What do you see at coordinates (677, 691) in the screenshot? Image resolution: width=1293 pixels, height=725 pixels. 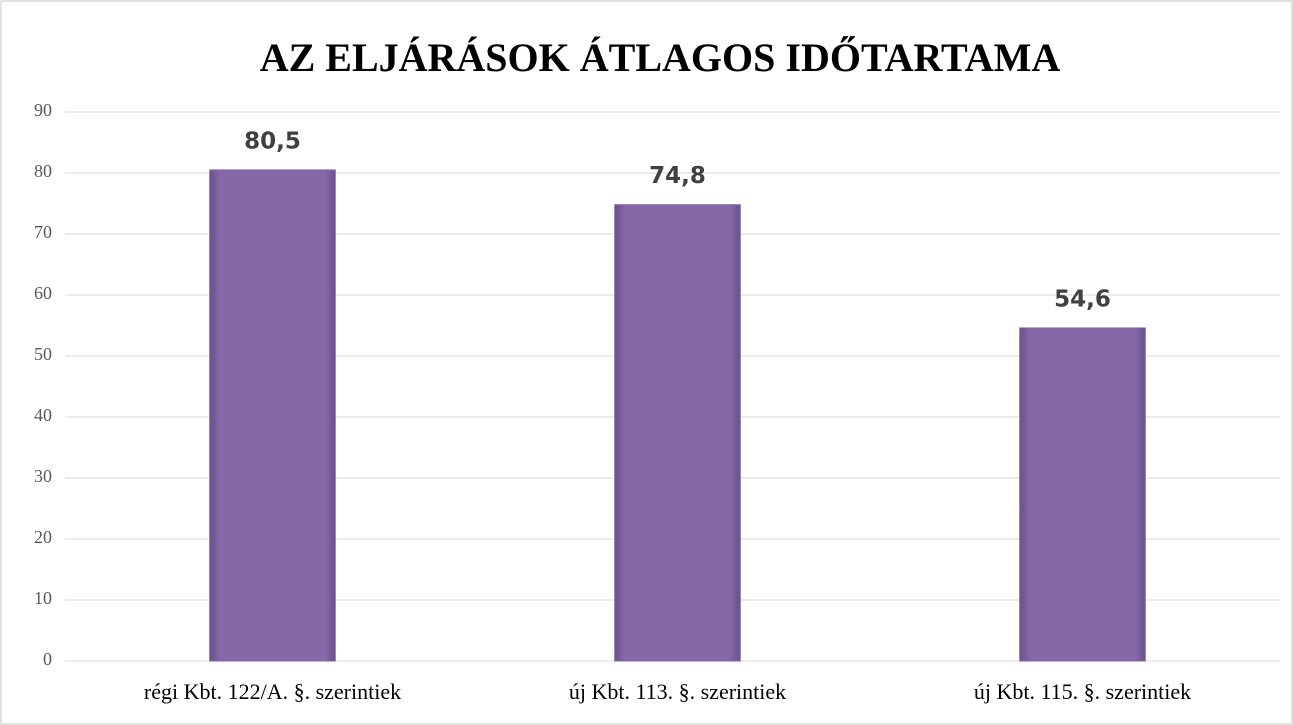 I see `x-tick-label: új Kbt. 113. §. szerintiek` at bounding box center [677, 691].